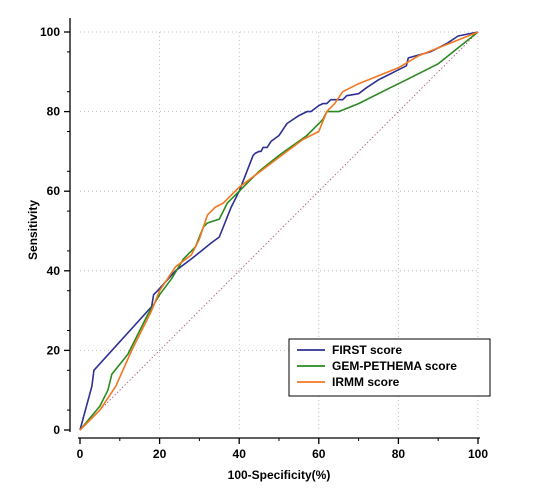 The width and height of the screenshot is (539, 501). What do you see at coordinates (54, 271) in the screenshot?
I see `y-tick-label: 40` at bounding box center [54, 271].